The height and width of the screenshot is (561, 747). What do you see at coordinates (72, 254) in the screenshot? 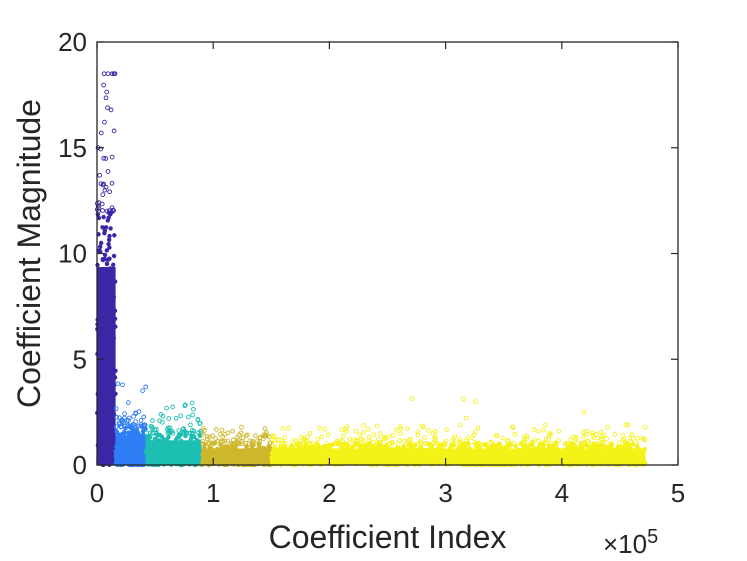
I see `y-tick-label: 10` at bounding box center [72, 254].